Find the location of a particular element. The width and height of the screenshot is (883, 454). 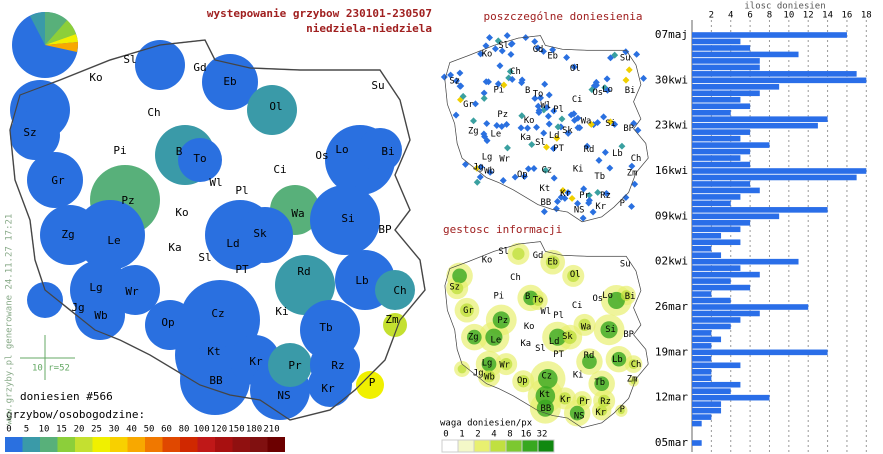

region-label: Tb is located at coordinates (599, 383).